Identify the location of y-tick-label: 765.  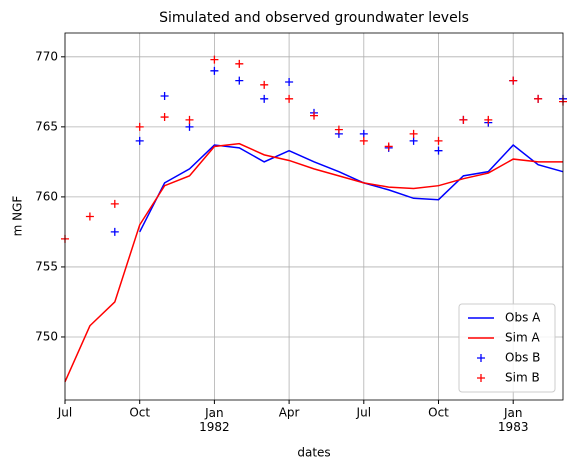
(46, 126).